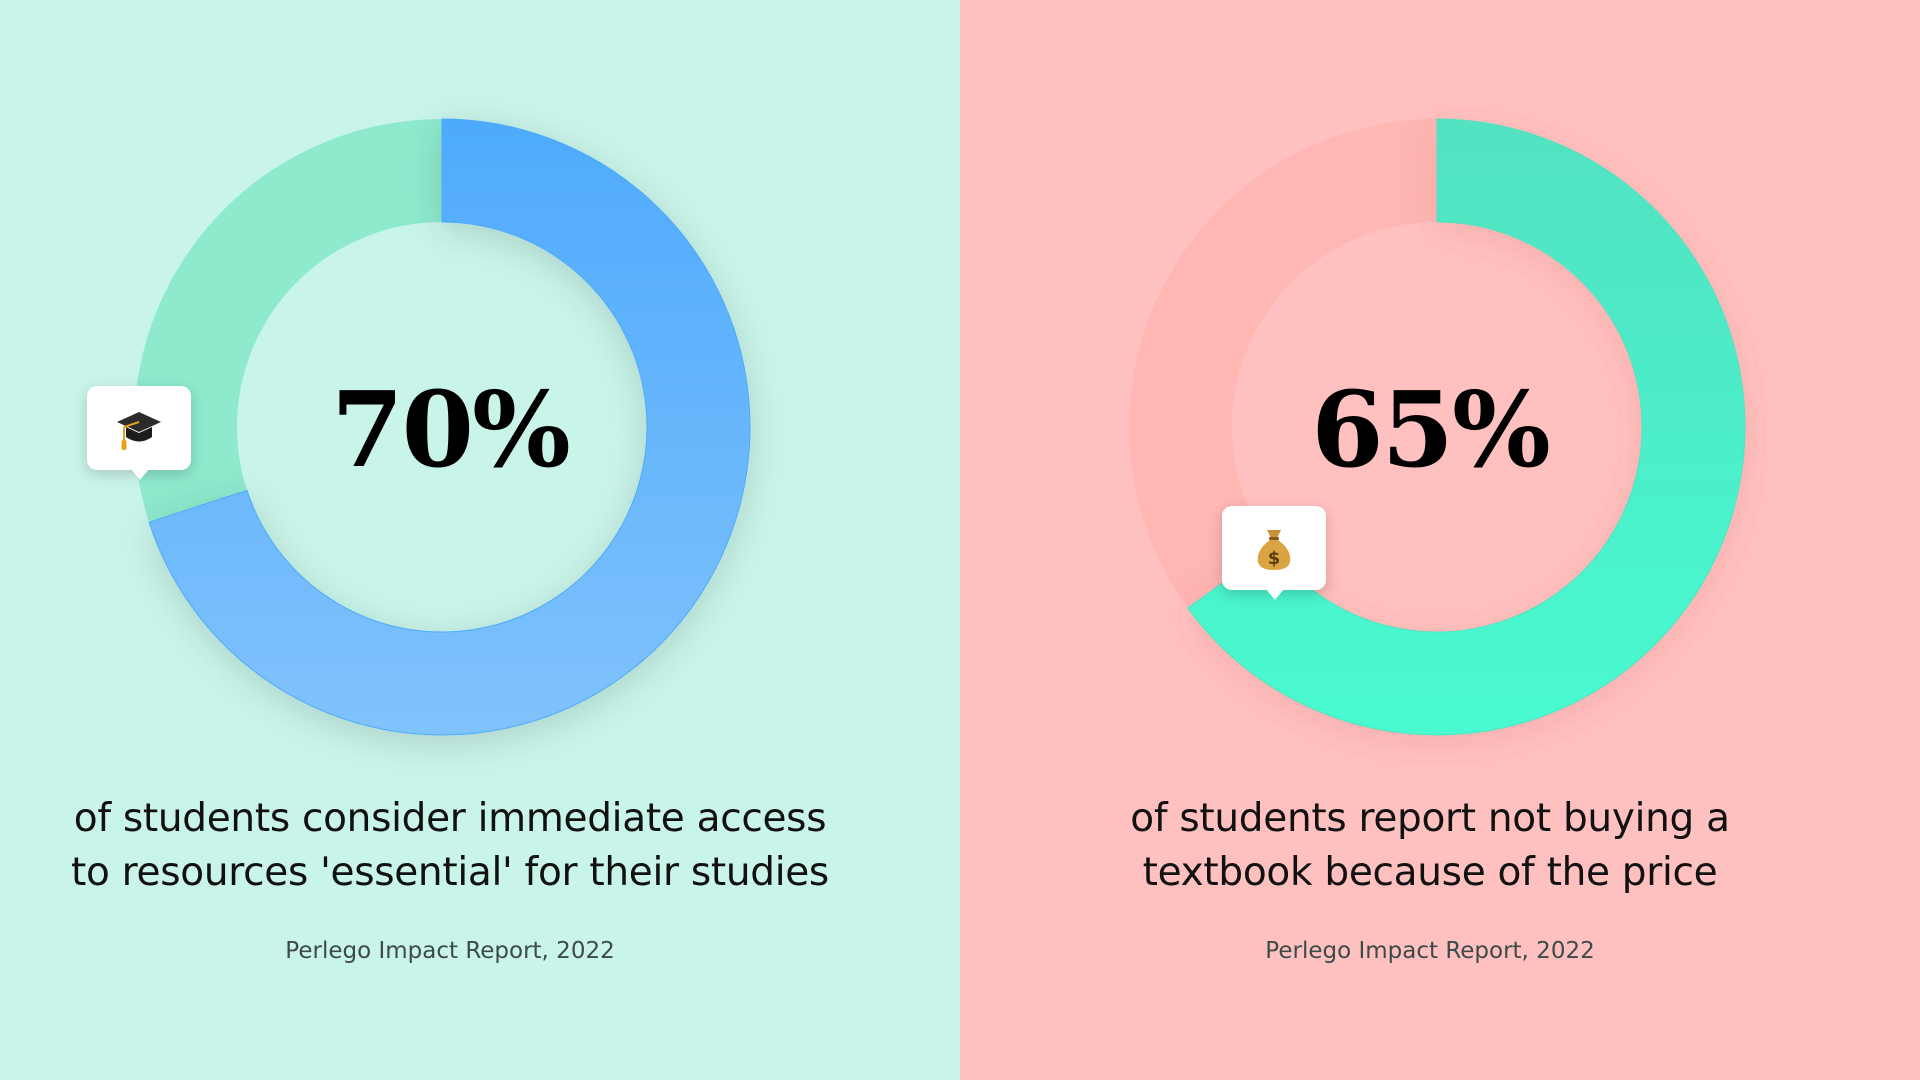 The width and height of the screenshot is (1920, 1080). What do you see at coordinates (1431, 429) in the screenshot?
I see `percent-value: 65%` at bounding box center [1431, 429].